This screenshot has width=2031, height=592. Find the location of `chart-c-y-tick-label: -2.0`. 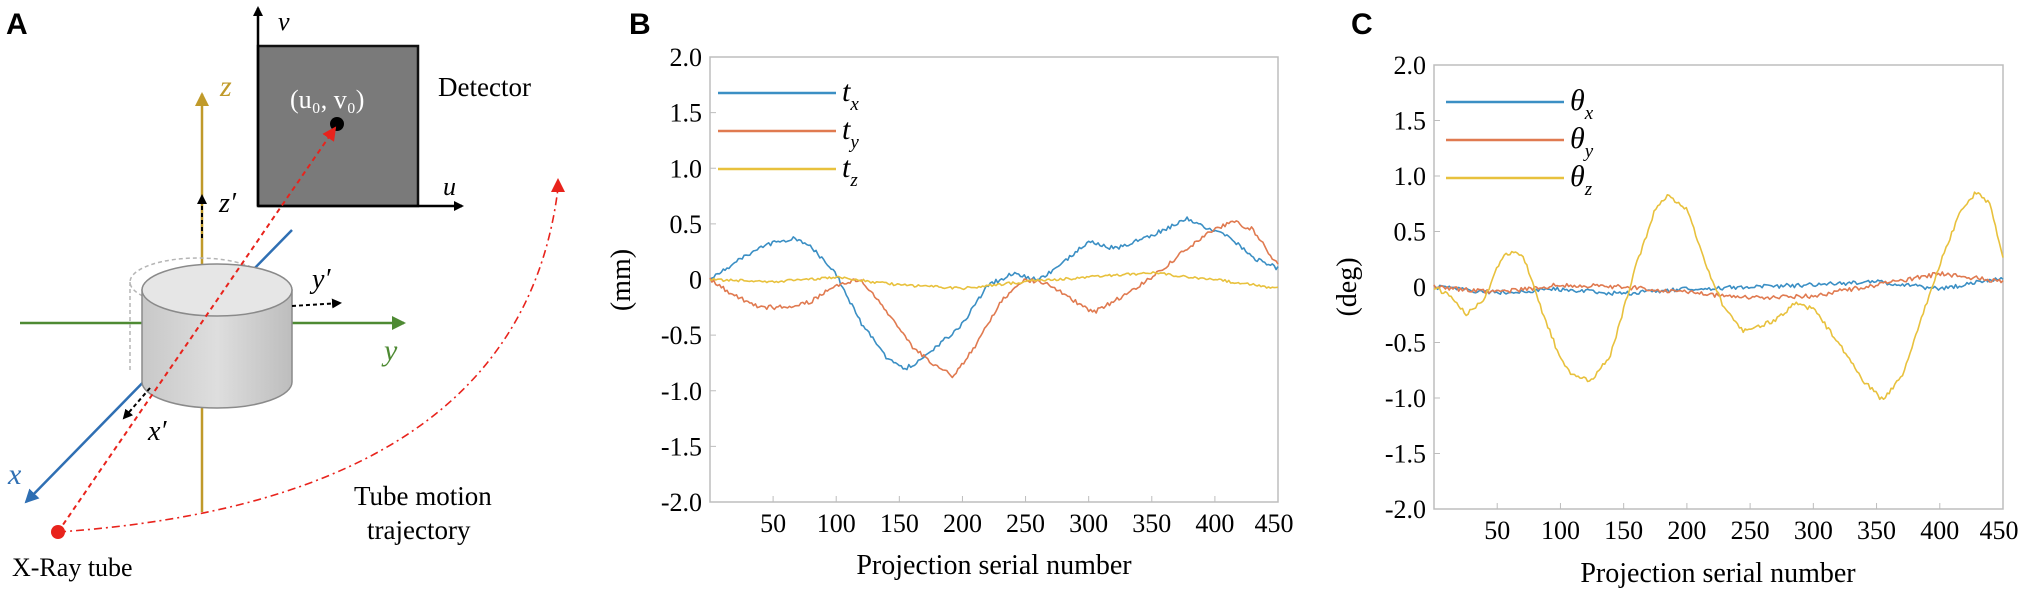

chart-c-y-tick-label: -2.0 is located at coordinates (1405, 509).